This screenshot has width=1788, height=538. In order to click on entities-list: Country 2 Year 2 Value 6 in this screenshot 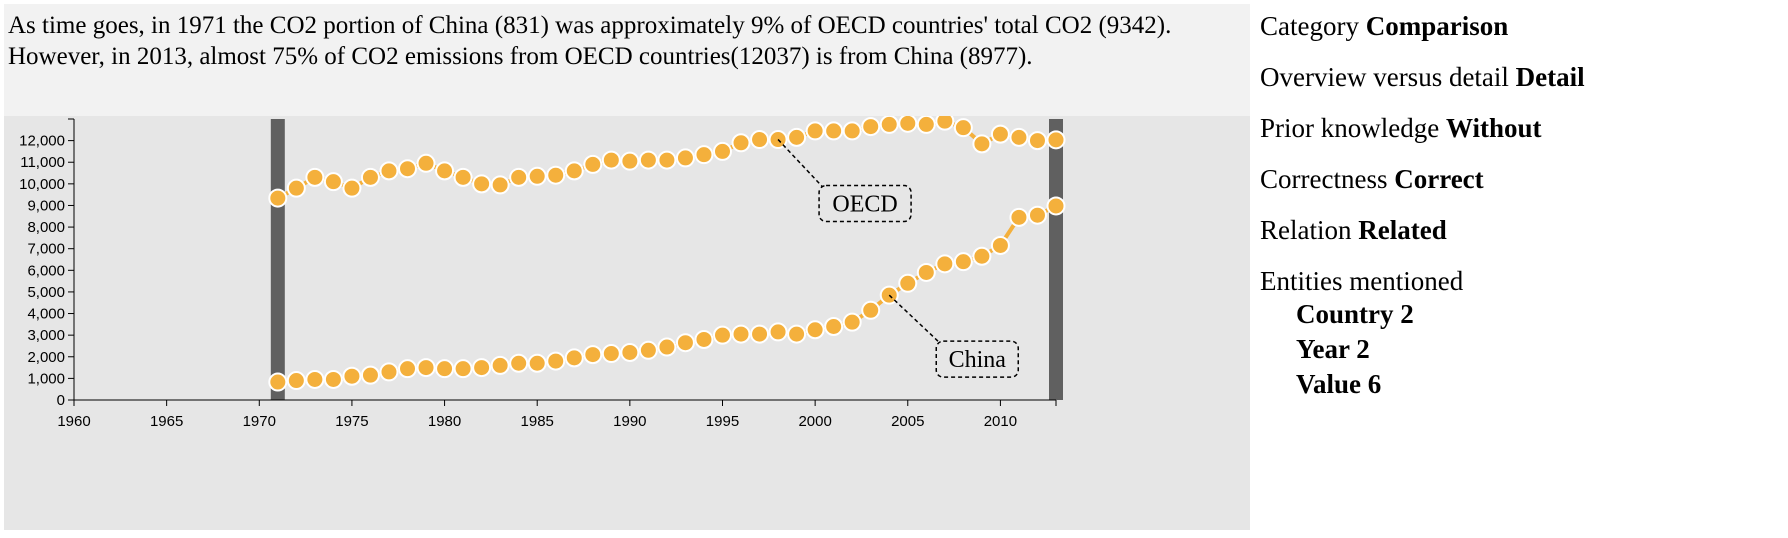, I will do `click(1520, 349)`.